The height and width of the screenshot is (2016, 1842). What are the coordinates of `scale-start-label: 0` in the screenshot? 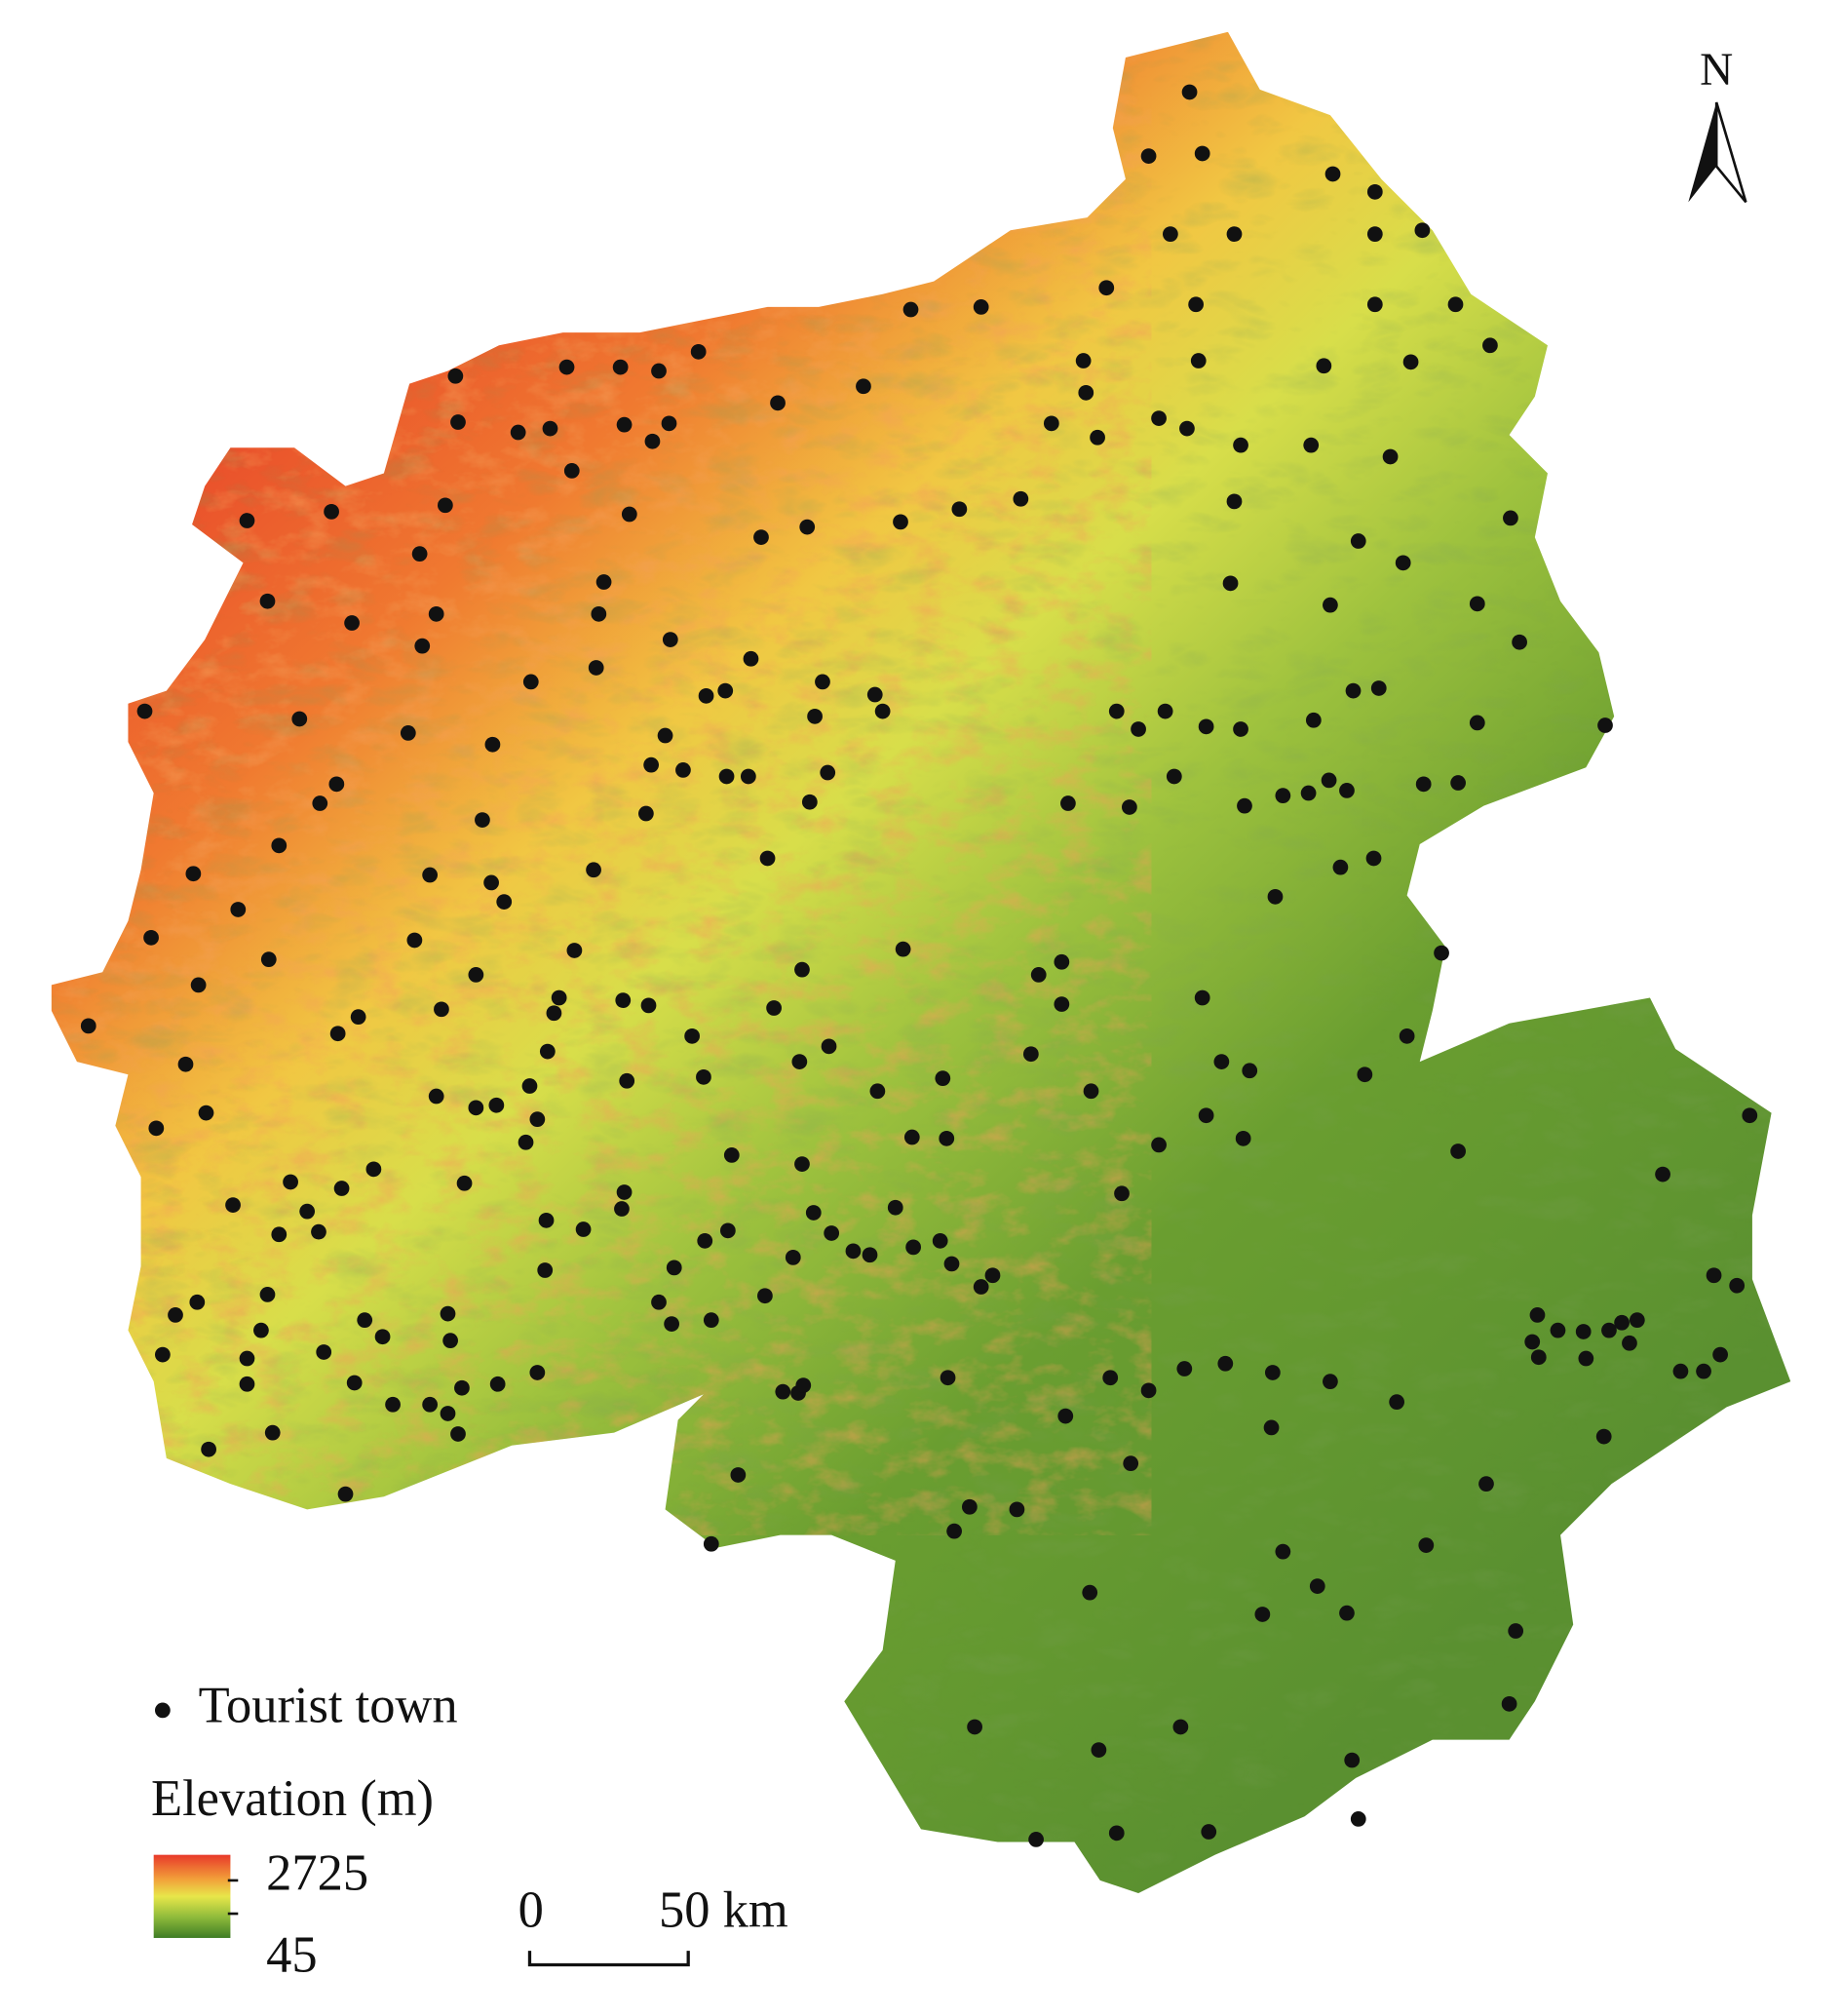 It's located at (531, 1909).